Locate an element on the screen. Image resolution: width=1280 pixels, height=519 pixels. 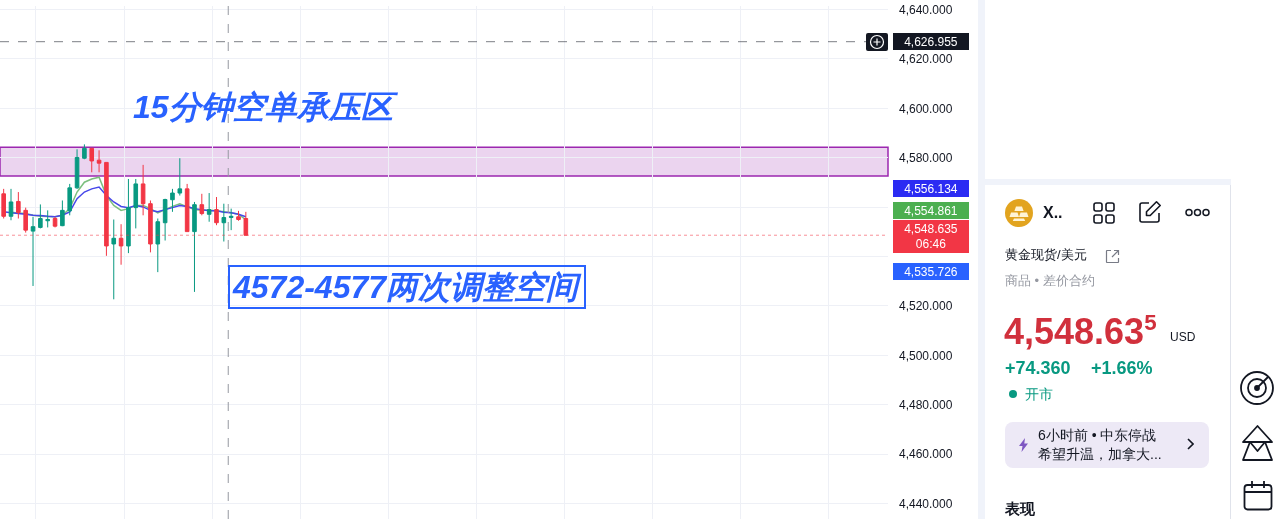
y-tick-label: 4,580.000 is located at coordinates (926, 157).